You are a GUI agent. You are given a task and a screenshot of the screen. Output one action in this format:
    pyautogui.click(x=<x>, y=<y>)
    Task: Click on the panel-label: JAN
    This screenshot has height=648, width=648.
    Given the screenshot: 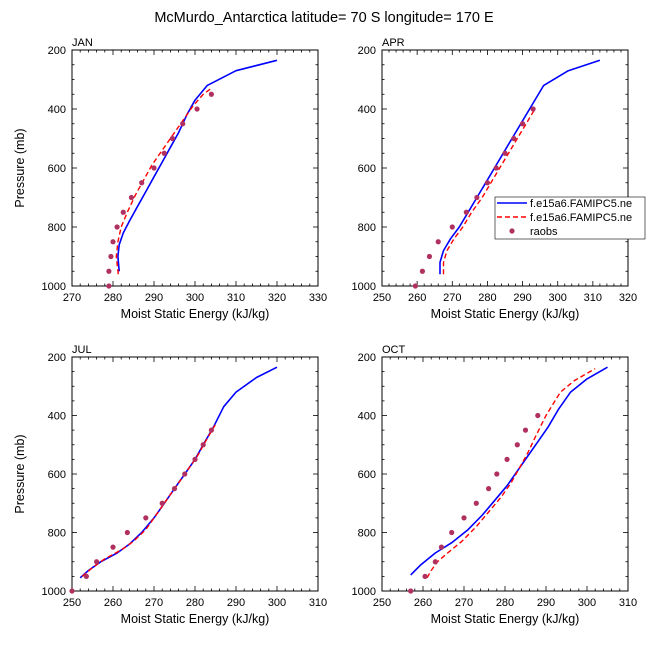 What is the action you would take?
    pyautogui.click(x=82, y=43)
    